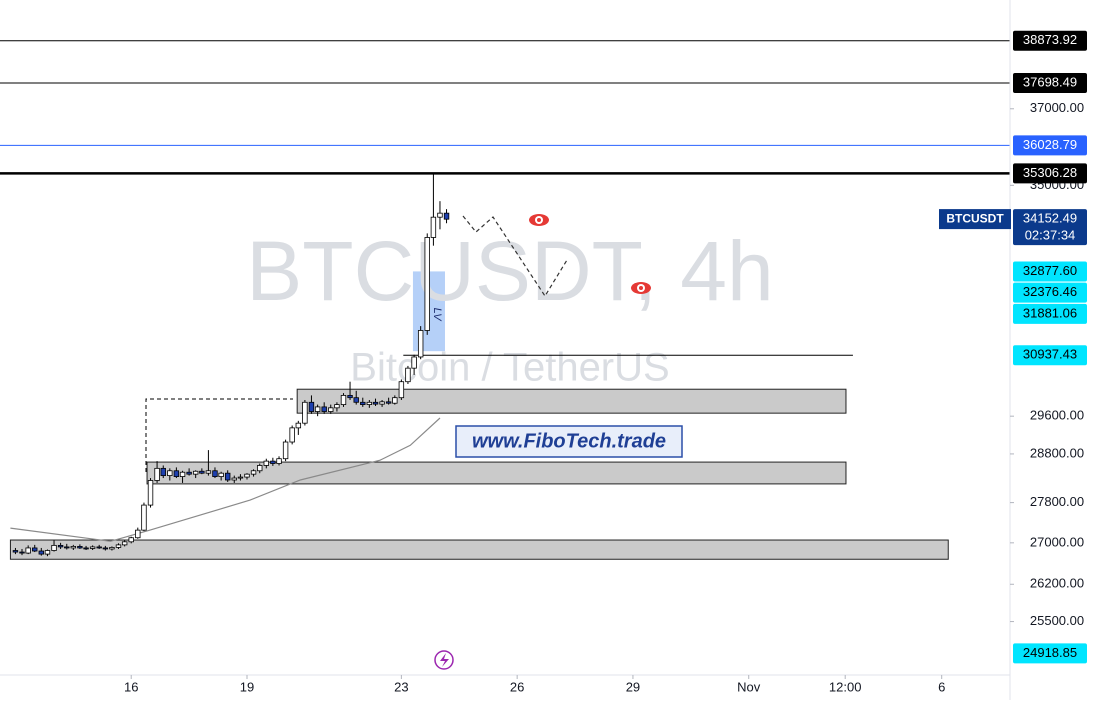  What do you see at coordinates (1057, 107) in the screenshot?
I see `y-tick-label: 37000.00` at bounding box center [1057, 107].